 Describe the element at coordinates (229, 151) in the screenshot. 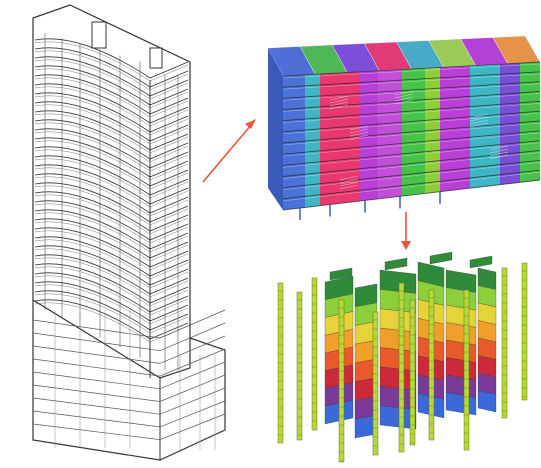

I see `arrow-right-icon` at that location.